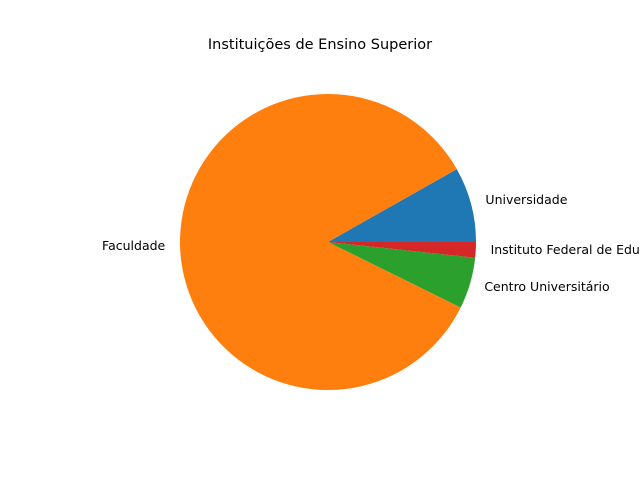  I want to click on pie-slice-universidade, so click(402, 205).